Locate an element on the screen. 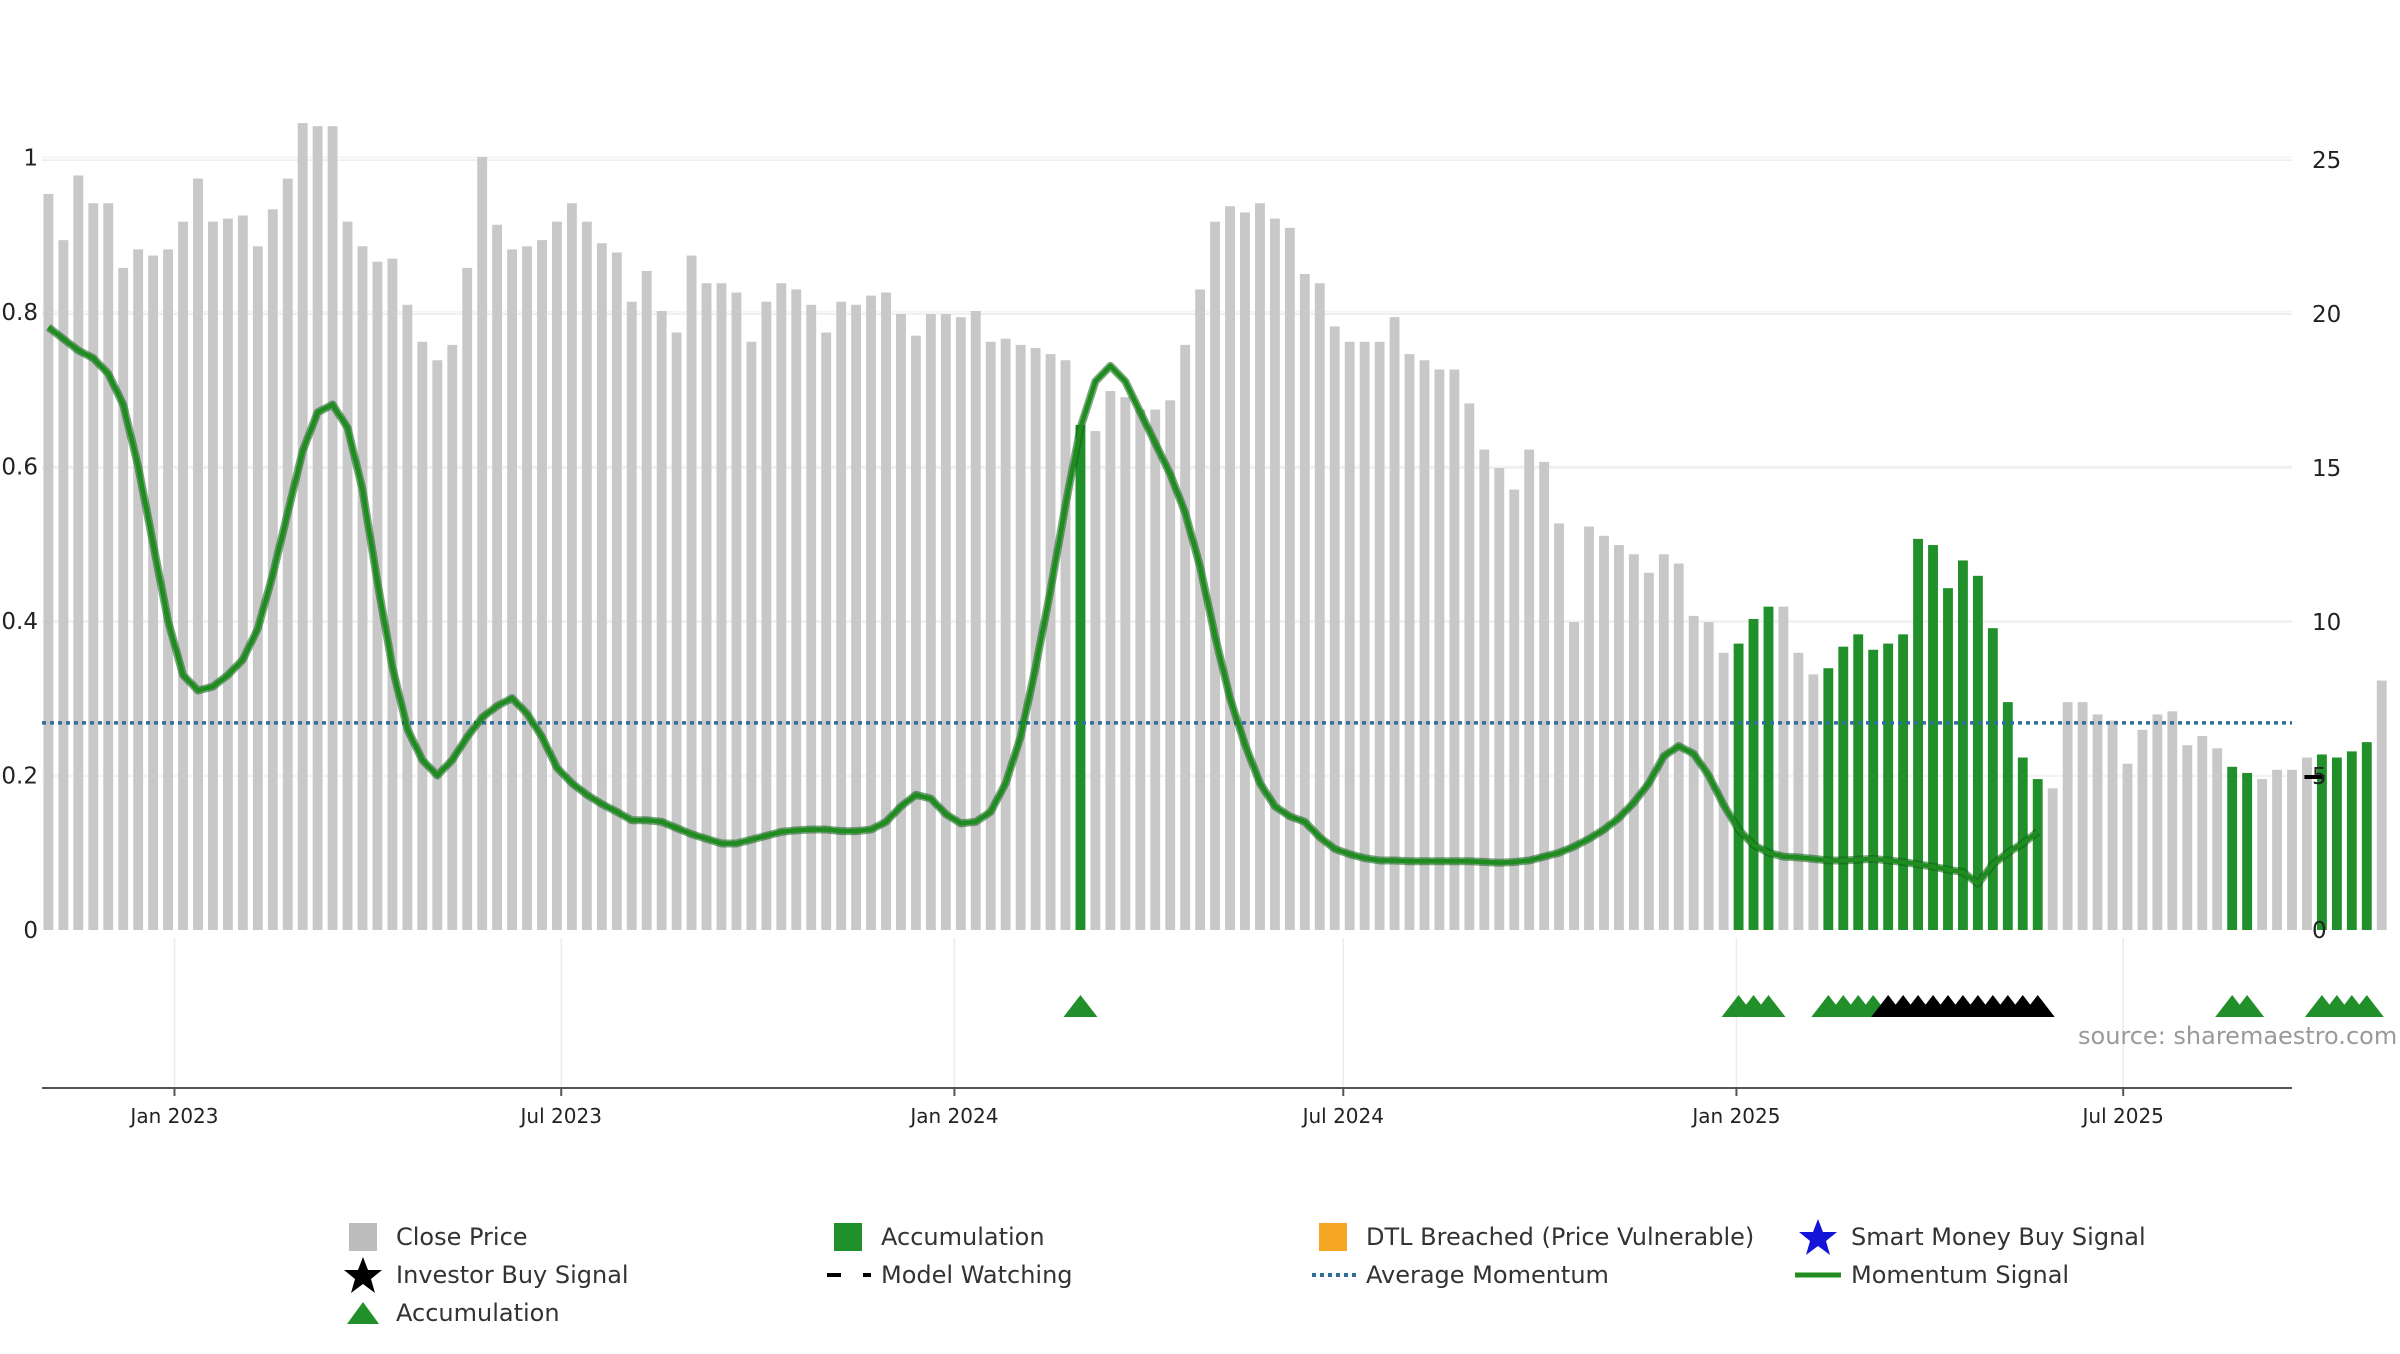 The image size is (2400, 1354). left-axis-tick-label: 0.2 is located at coordinates (19, 776).